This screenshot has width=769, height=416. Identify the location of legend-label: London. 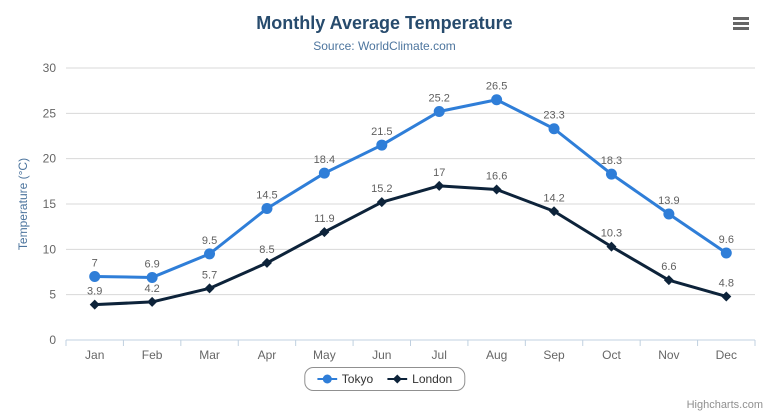
(432, 379).